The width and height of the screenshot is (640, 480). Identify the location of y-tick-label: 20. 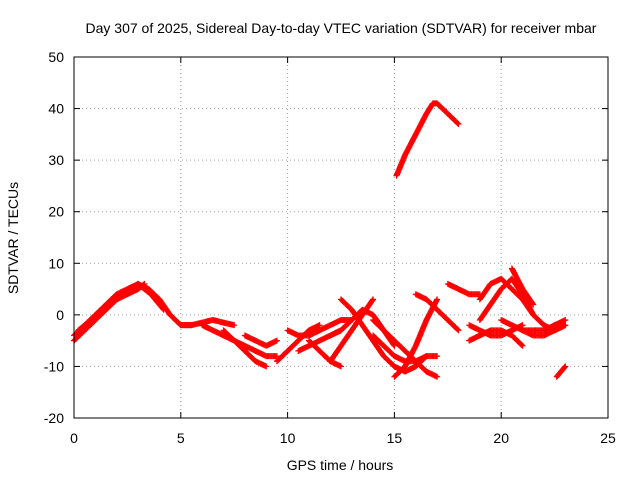
(56, 212).